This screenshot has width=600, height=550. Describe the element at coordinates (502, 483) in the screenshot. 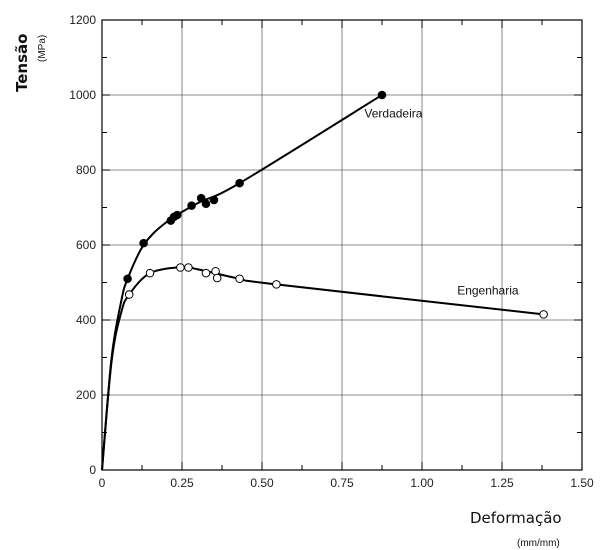

I see `x-tick-label: 1.25` at that location.